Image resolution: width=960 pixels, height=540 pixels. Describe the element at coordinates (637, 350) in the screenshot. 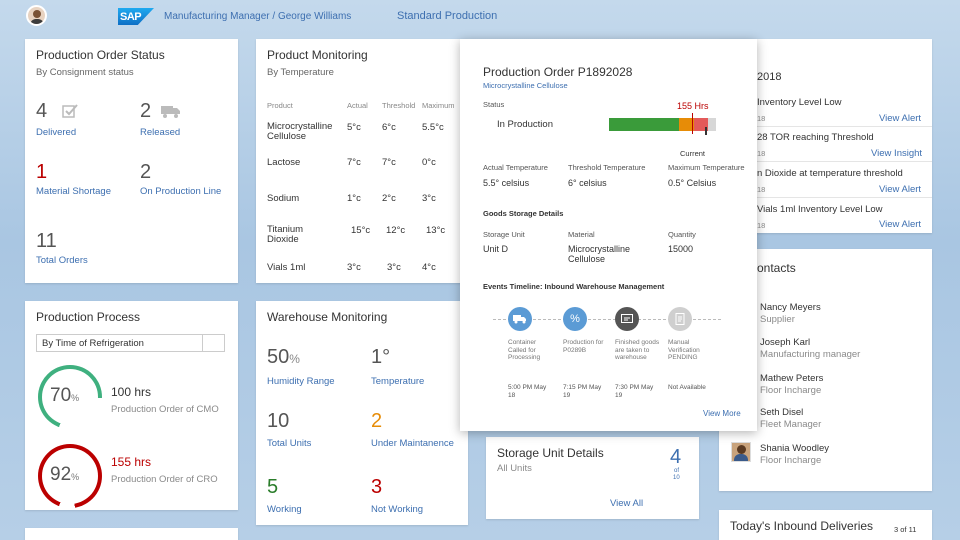

I see `event-label: Finished goods are taken to warehouse` at that location.